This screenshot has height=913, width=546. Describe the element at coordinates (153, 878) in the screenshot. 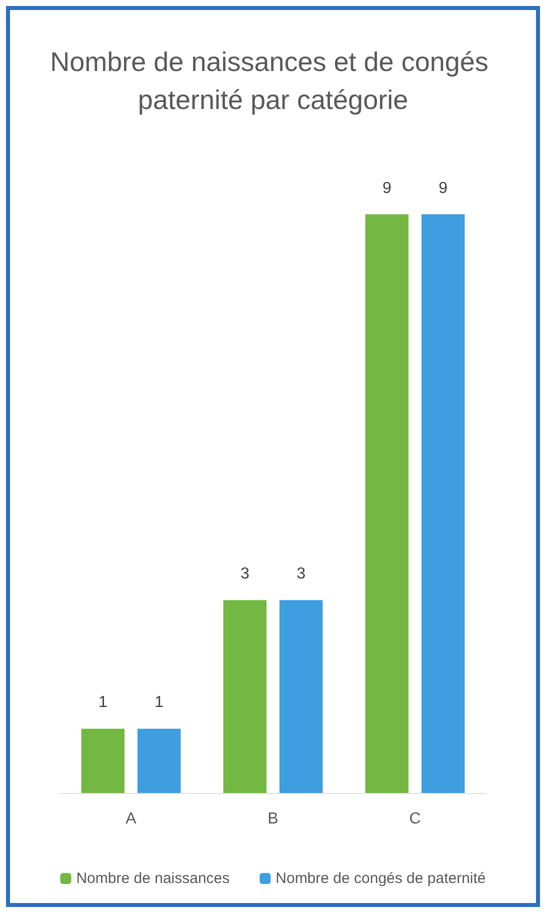

I see `legend-label: Nombre de naissances` at that location.